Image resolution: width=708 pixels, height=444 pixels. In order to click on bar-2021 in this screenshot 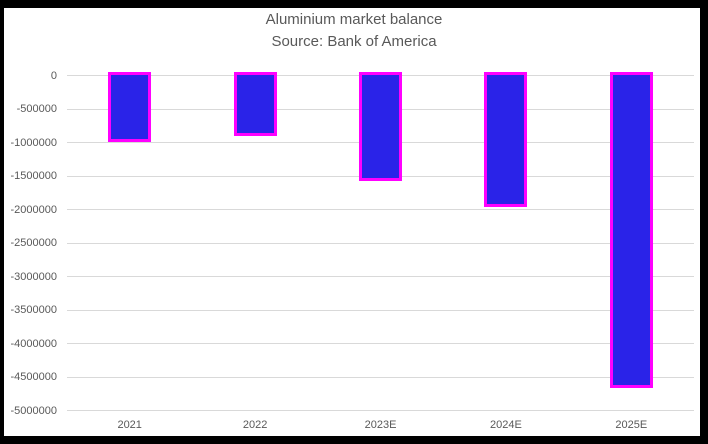, I will do `click(130, 107)`.